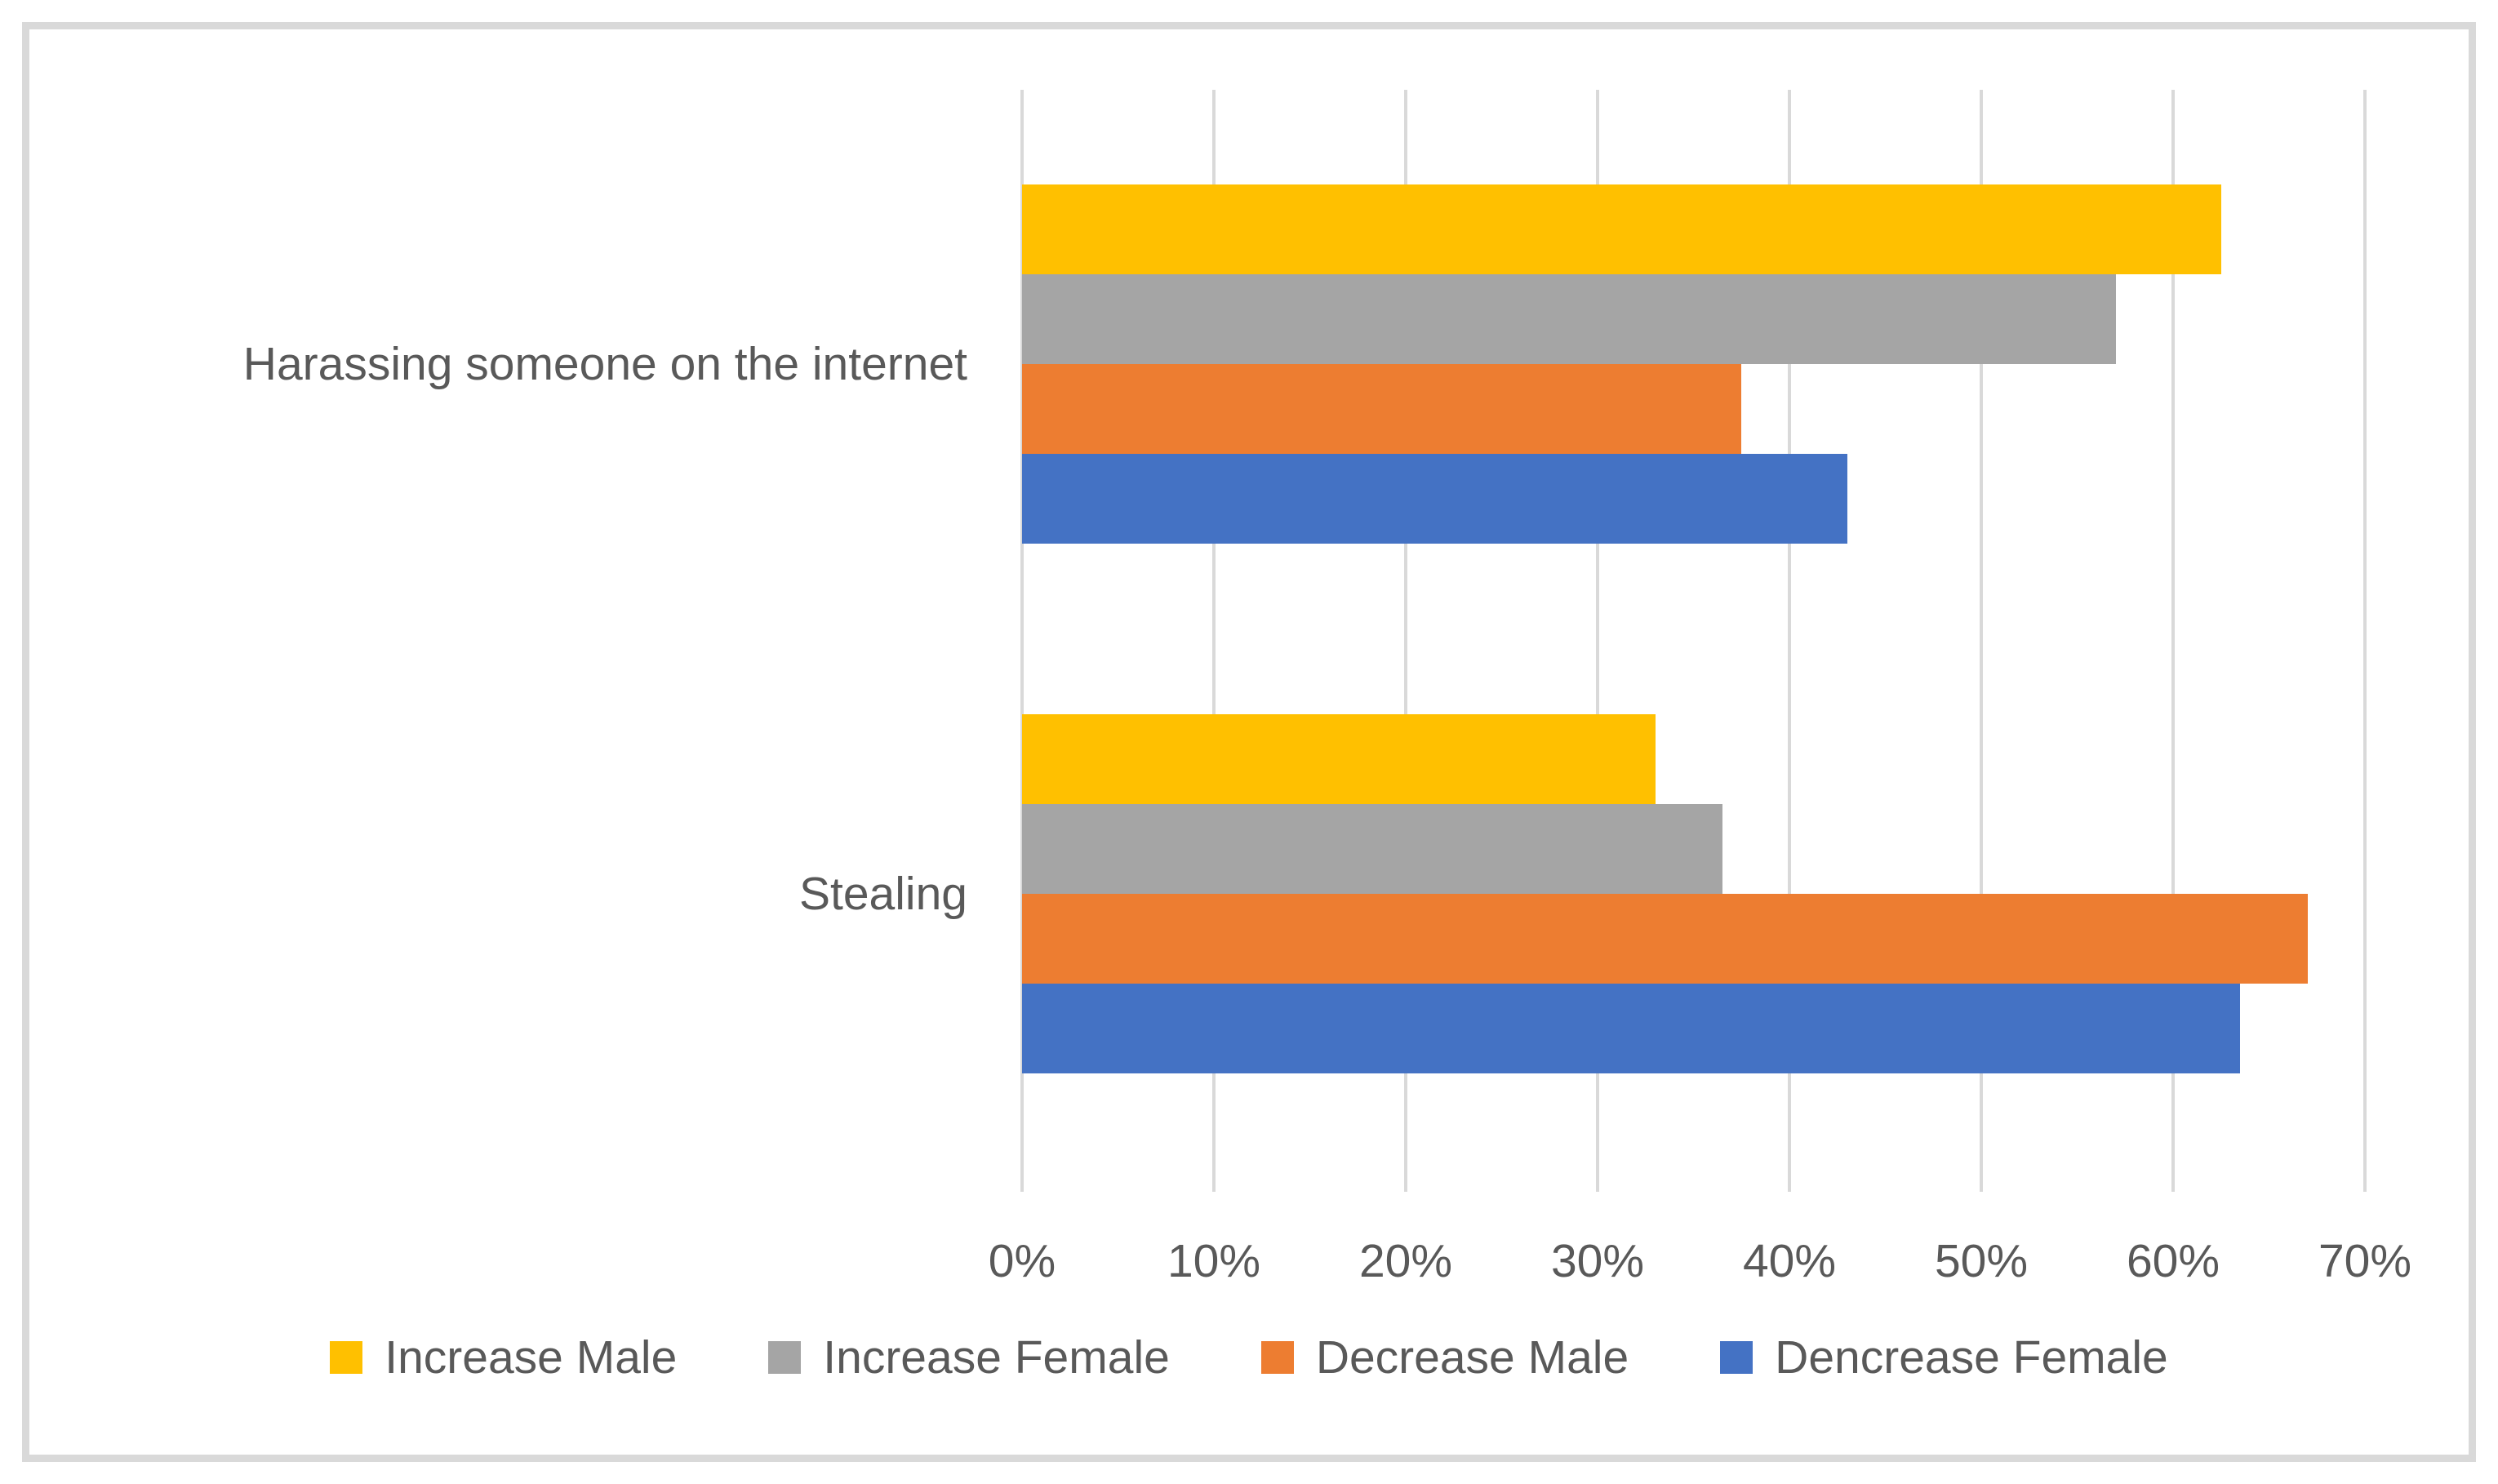 This screenshot has height=1484, width=2498. I want to click on legend-item-dencrease-female: Dencrease Female, so click(1944, 1357).